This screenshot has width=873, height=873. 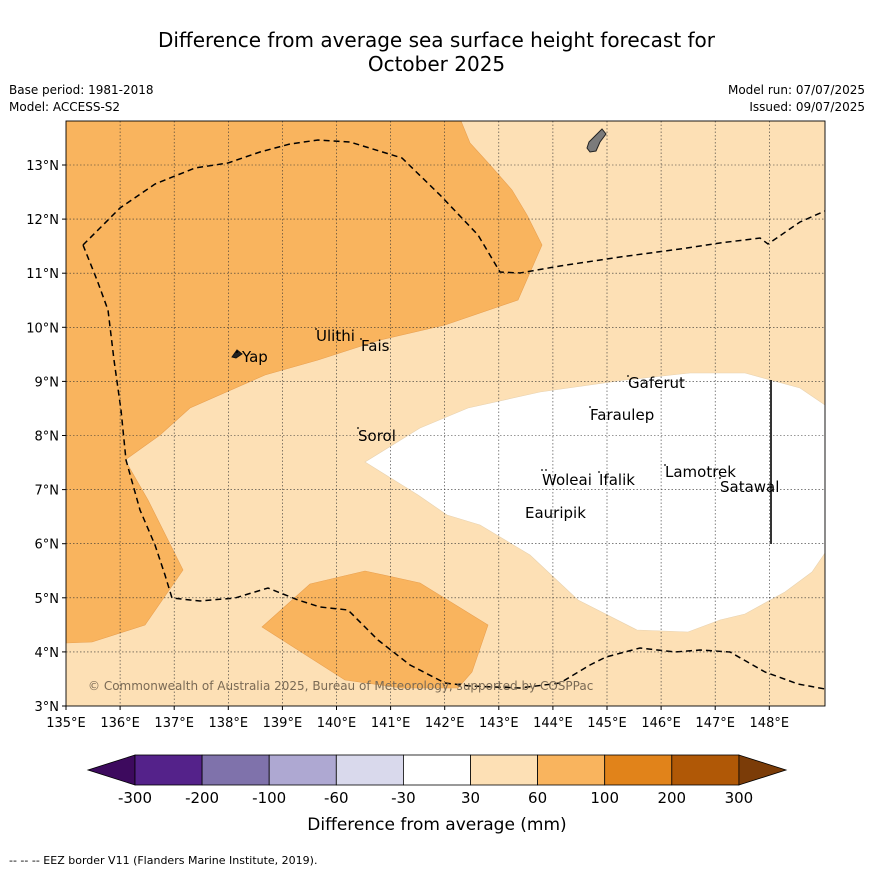 I want to click on place-fais: Fais, so click(x=375, y=346).